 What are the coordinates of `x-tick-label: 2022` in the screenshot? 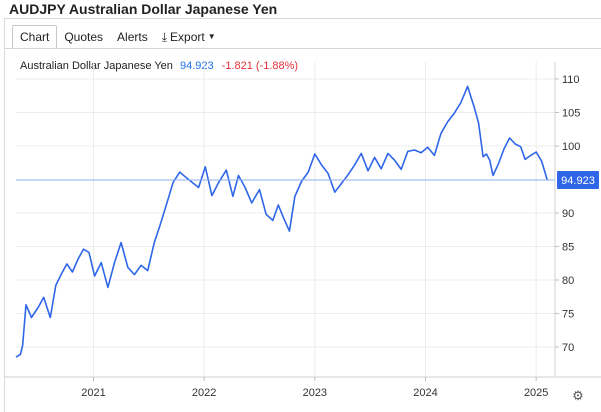 It's located at (204, 393).